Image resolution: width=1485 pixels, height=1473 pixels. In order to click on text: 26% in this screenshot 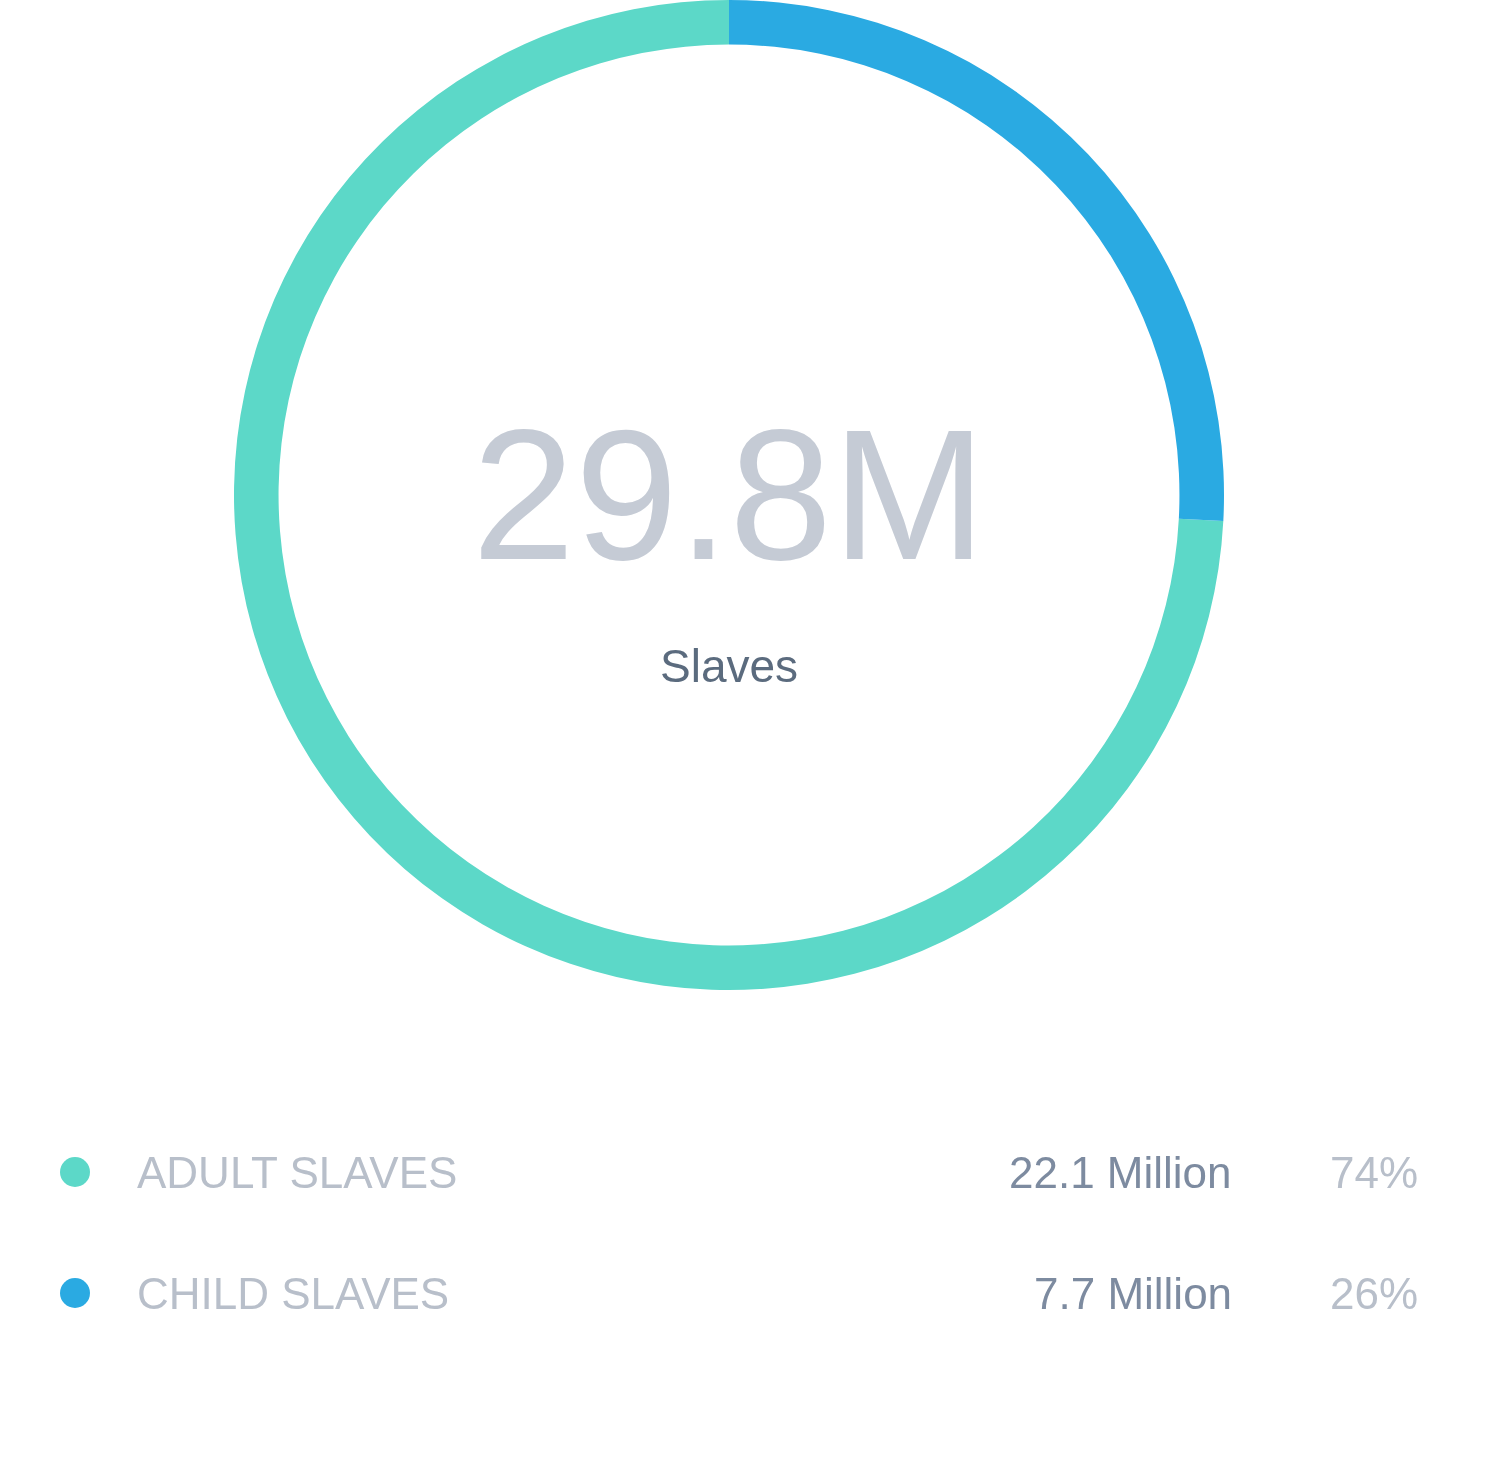, I will do `click(1374, 1293)`.